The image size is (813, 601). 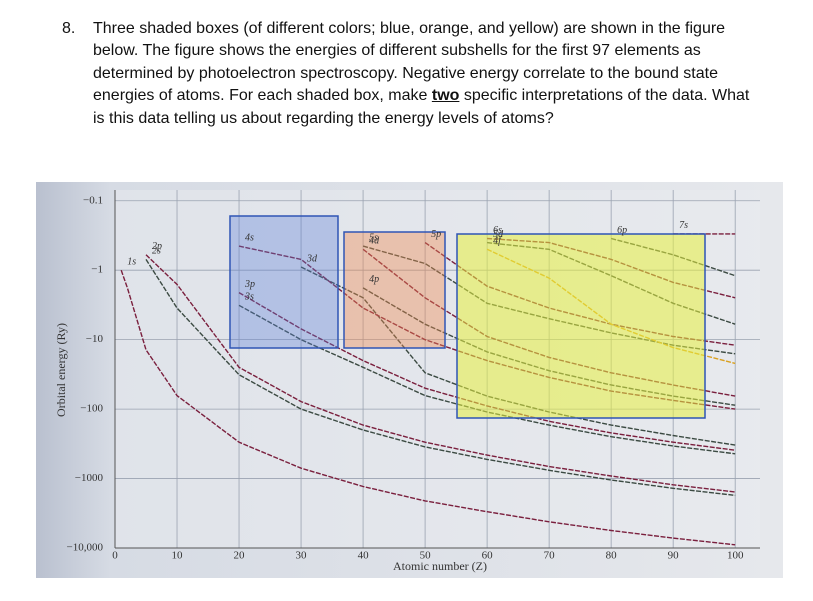 What do you see at coordinates (302, 556) in the screenshot?
I see `x-tick-label: 30` at bounding box center [302, 556].